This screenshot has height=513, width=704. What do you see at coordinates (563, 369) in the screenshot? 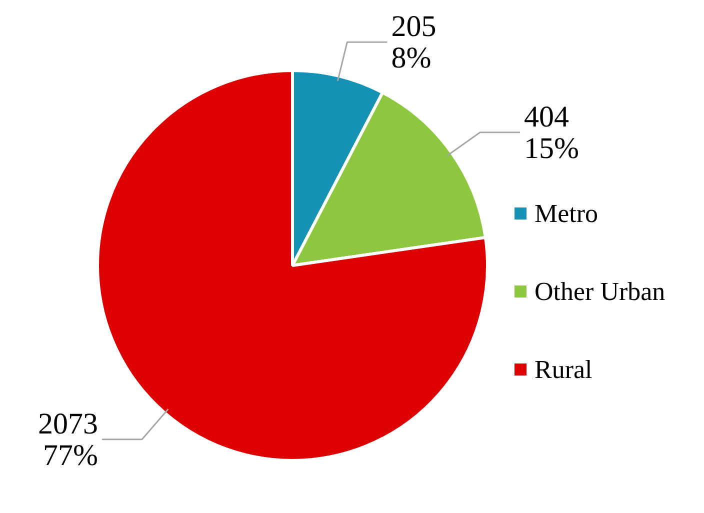
I see `legend-label: Rural` at bounding box center [563, 369].